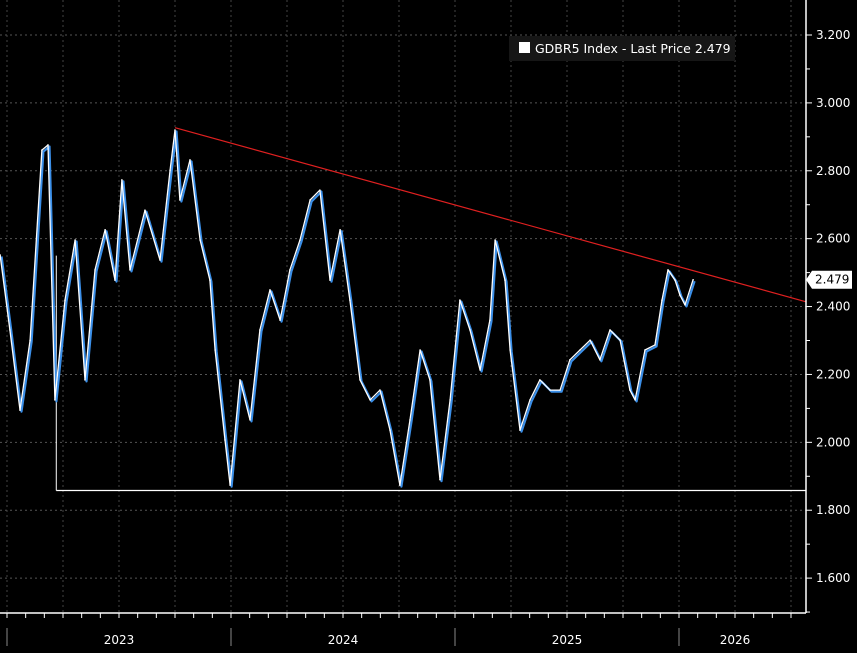 Image resolution: width=857 pixels, height=653 pixels. I want to click on x-tick-label: 2023, so click(119, 640).